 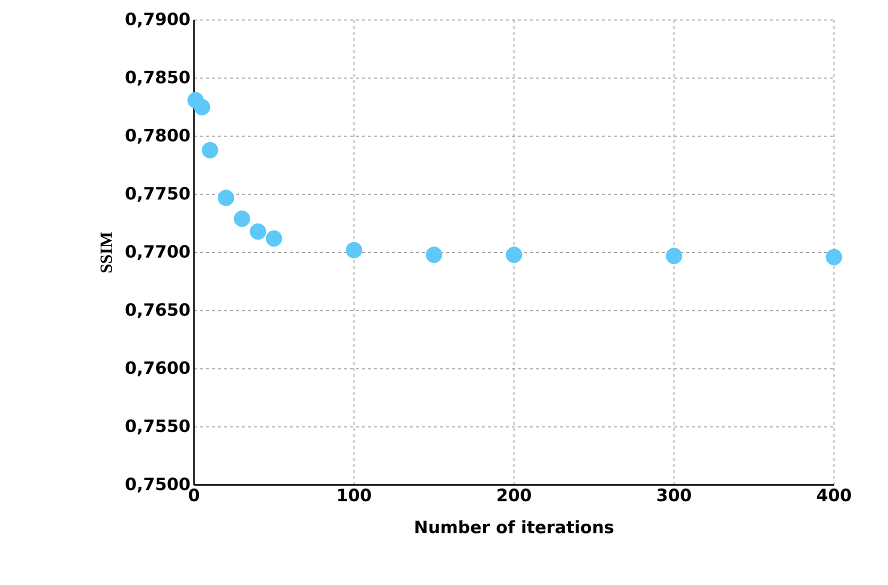 What do you see at coordinates (158, 194) in the screenshot?
I see `y-tick-label: 0,7750` at bounding box center [158, 194].